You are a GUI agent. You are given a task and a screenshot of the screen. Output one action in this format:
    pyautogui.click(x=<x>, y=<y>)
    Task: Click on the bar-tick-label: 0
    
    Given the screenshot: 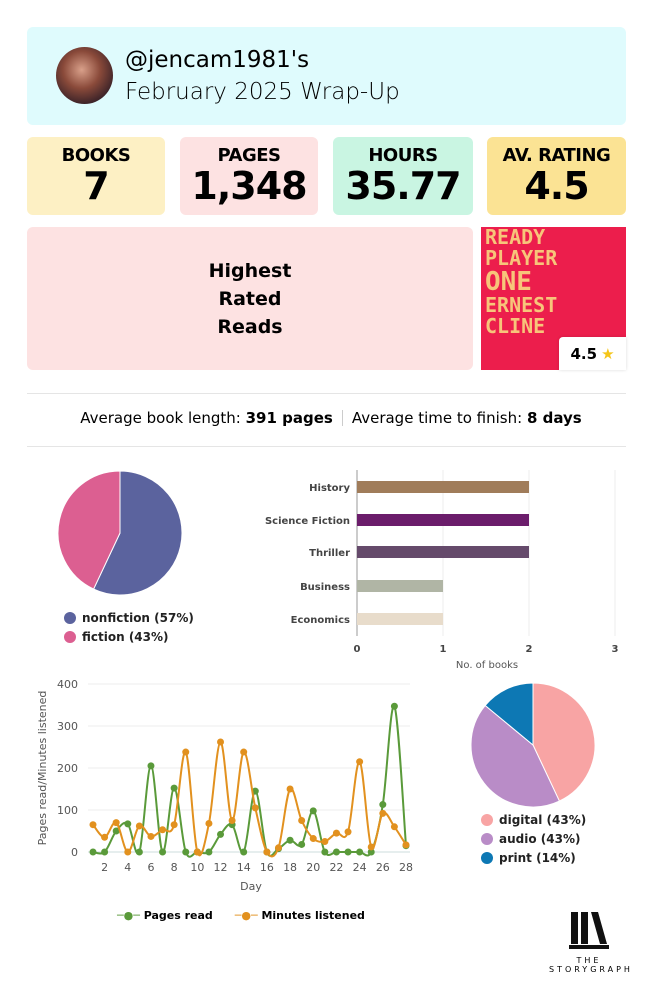 What is the action you would take?
    pyautogui.click(x=357, y=649)
    